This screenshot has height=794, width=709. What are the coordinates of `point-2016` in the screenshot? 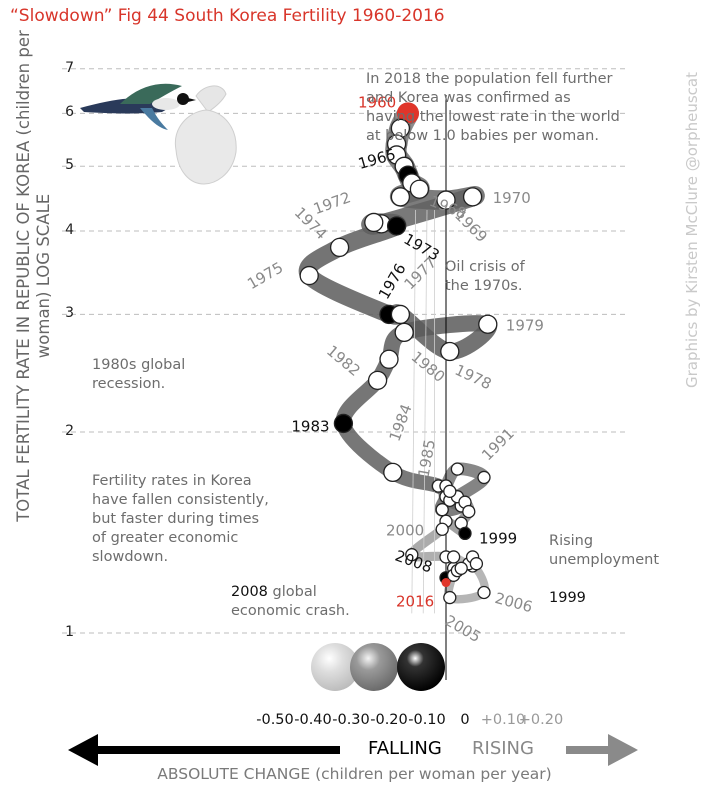 It's located at (446, 583).